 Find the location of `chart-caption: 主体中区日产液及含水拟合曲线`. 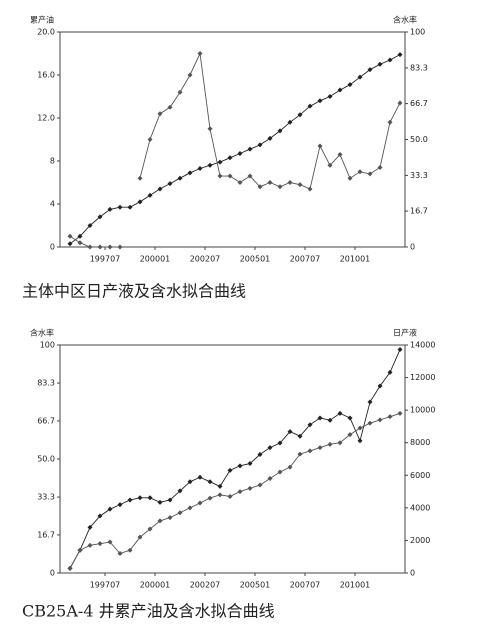

chart-caption: 主体中区日产液及含水拟合曲线 is located at coordinates (134, 291).